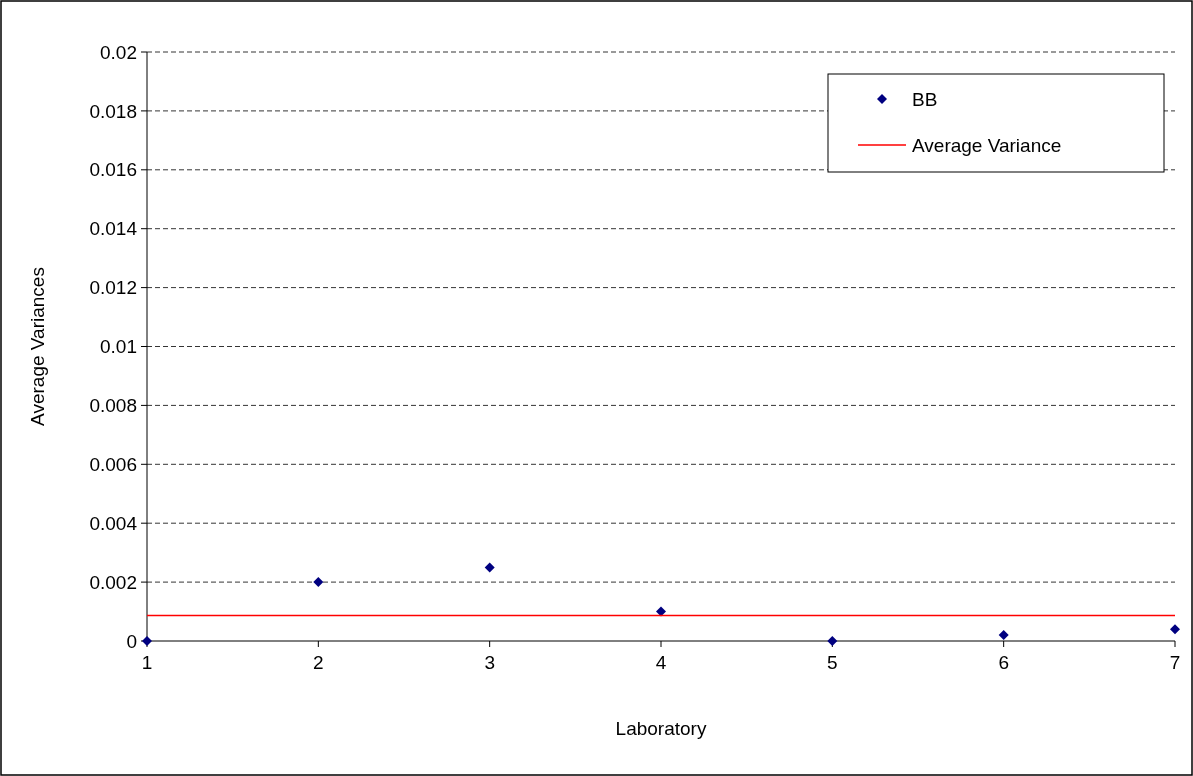 This screenshot has width=1193, height=776. Describe the element at coordinates (489, 662) in the screenshot. I see `x-tick-label: 3` at that location.